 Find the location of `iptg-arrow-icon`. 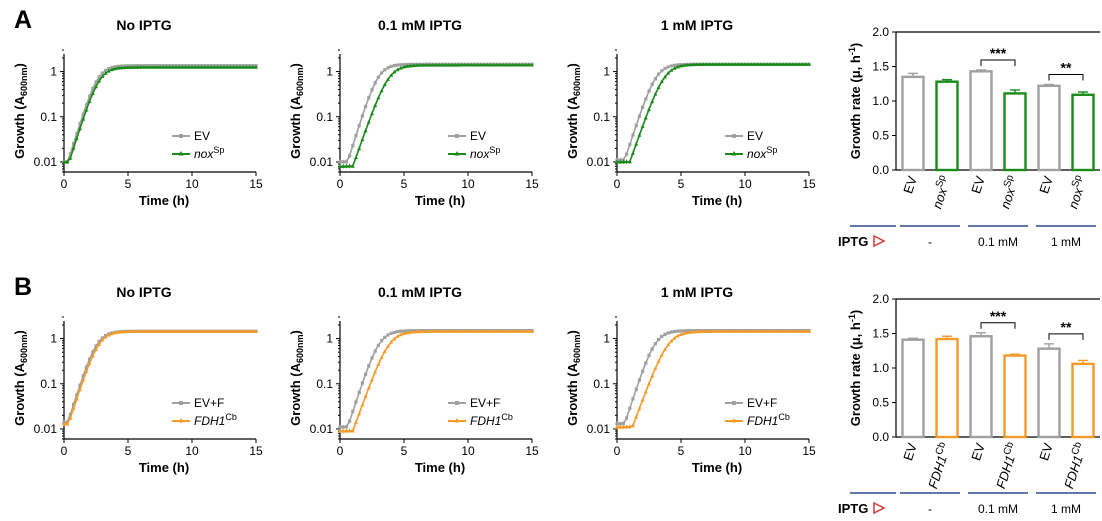

iptg-arrow-icon is located at coordinates (879, 508).